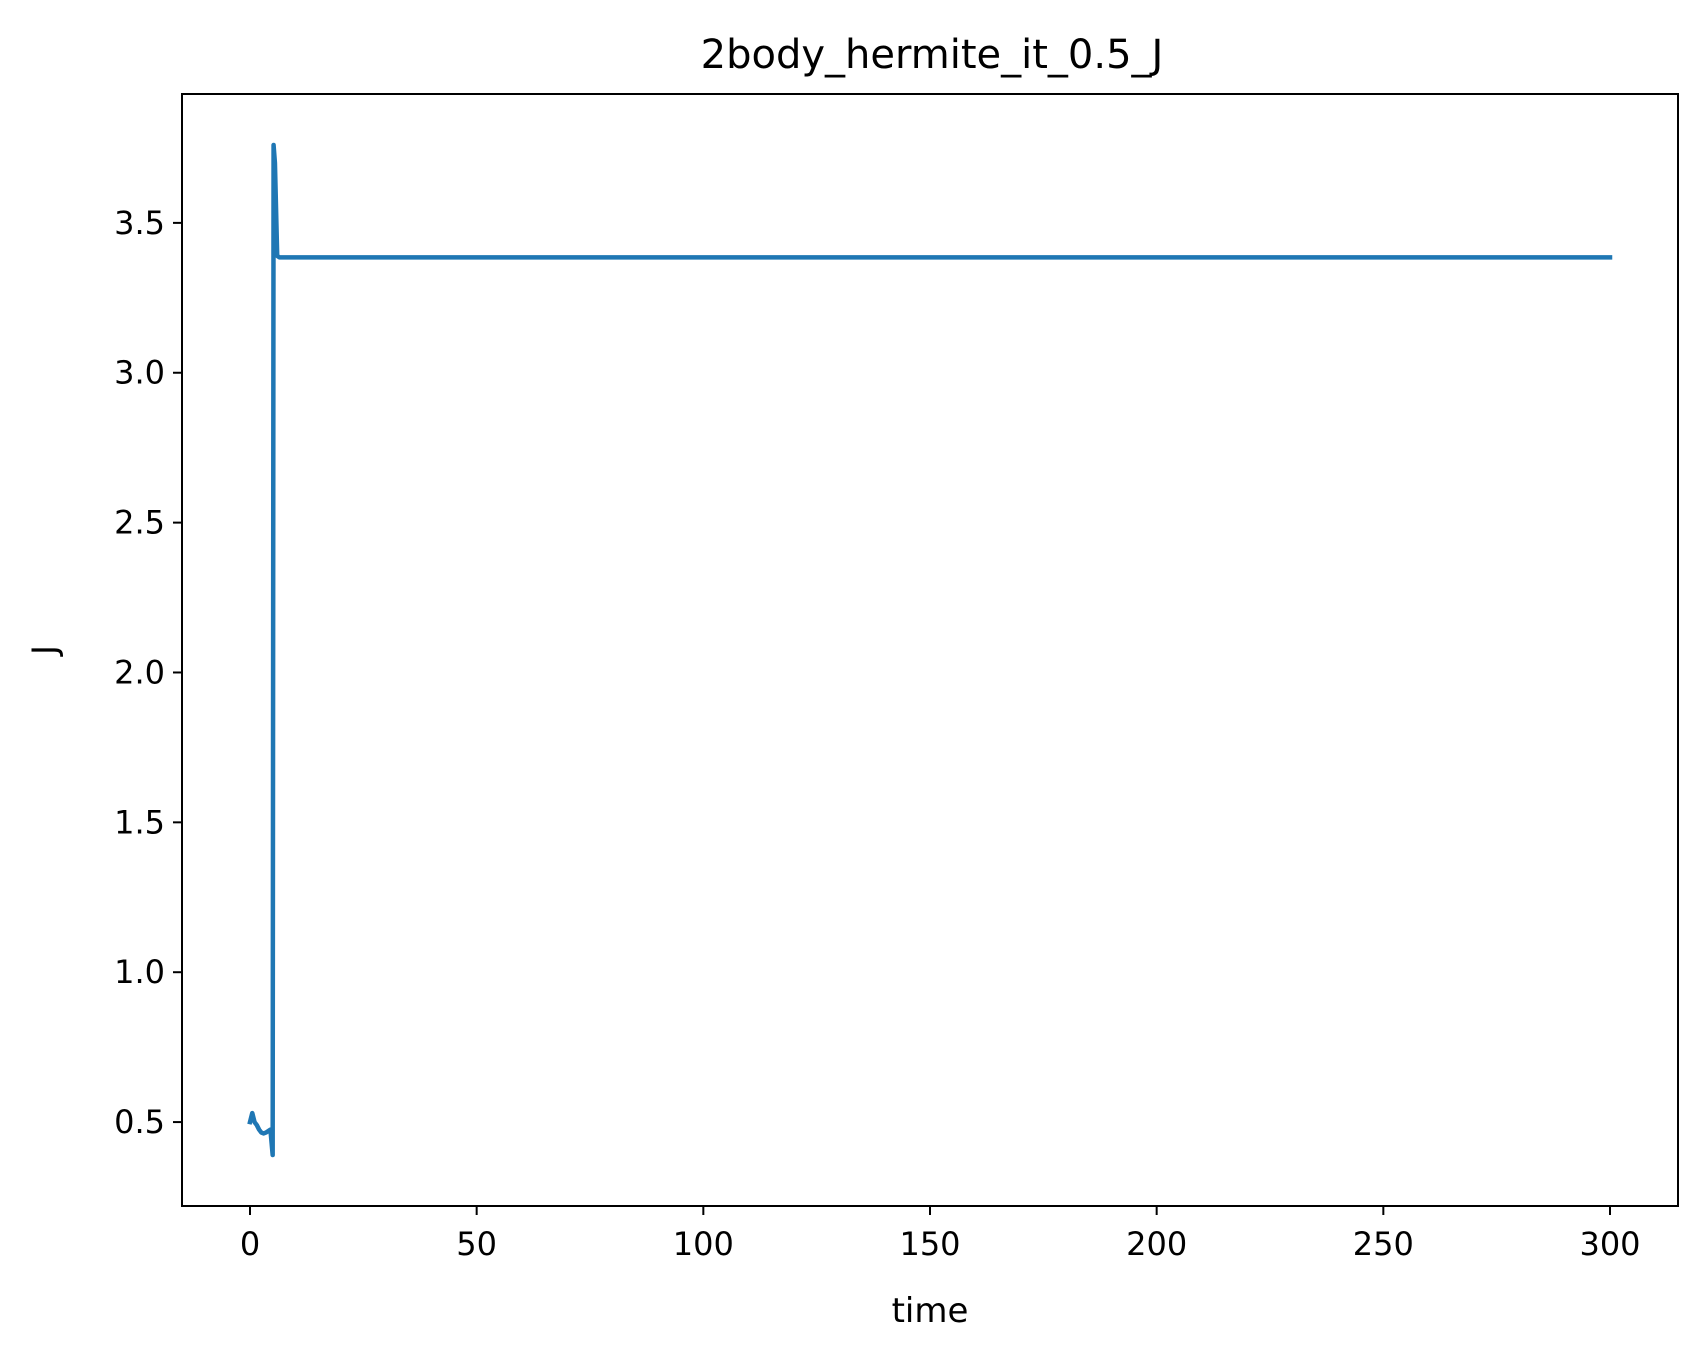  What do you see at coordinates (139, 822) in the screenshot?
I see `y-tick-label: 1.5` at bounding box center [139, 822].